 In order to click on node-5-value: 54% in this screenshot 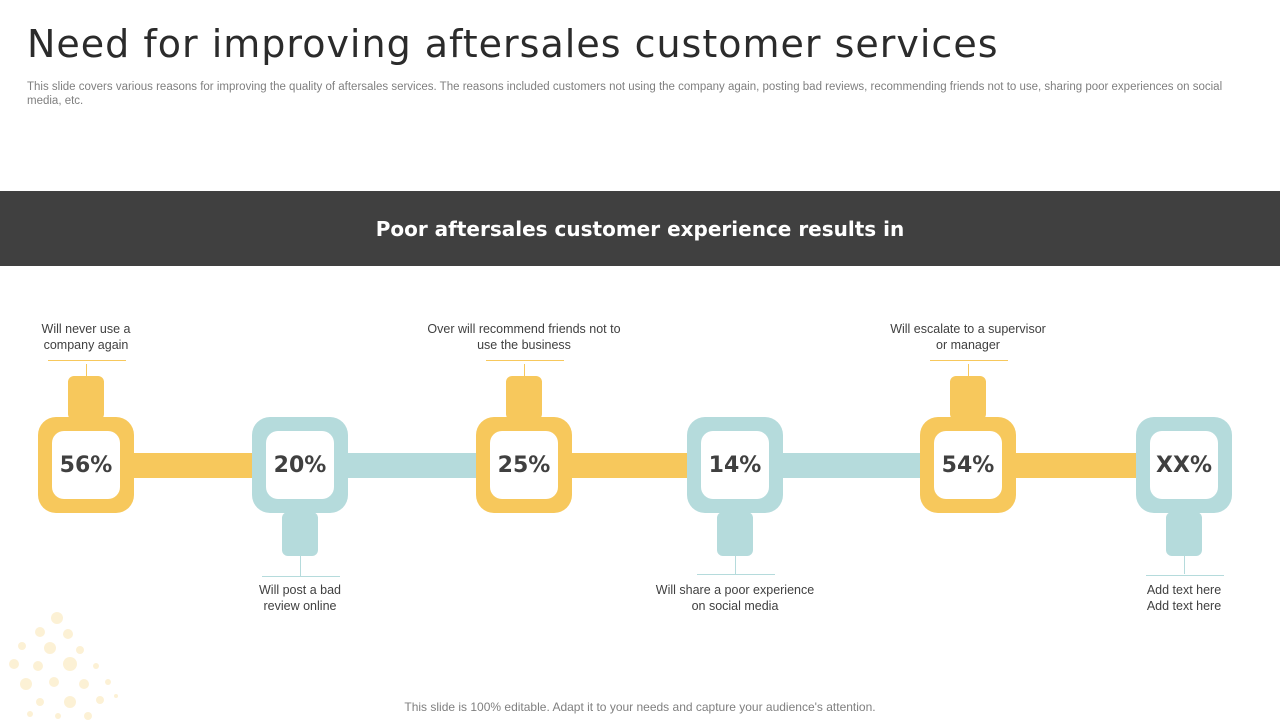, I will do `click(968, 465)`.